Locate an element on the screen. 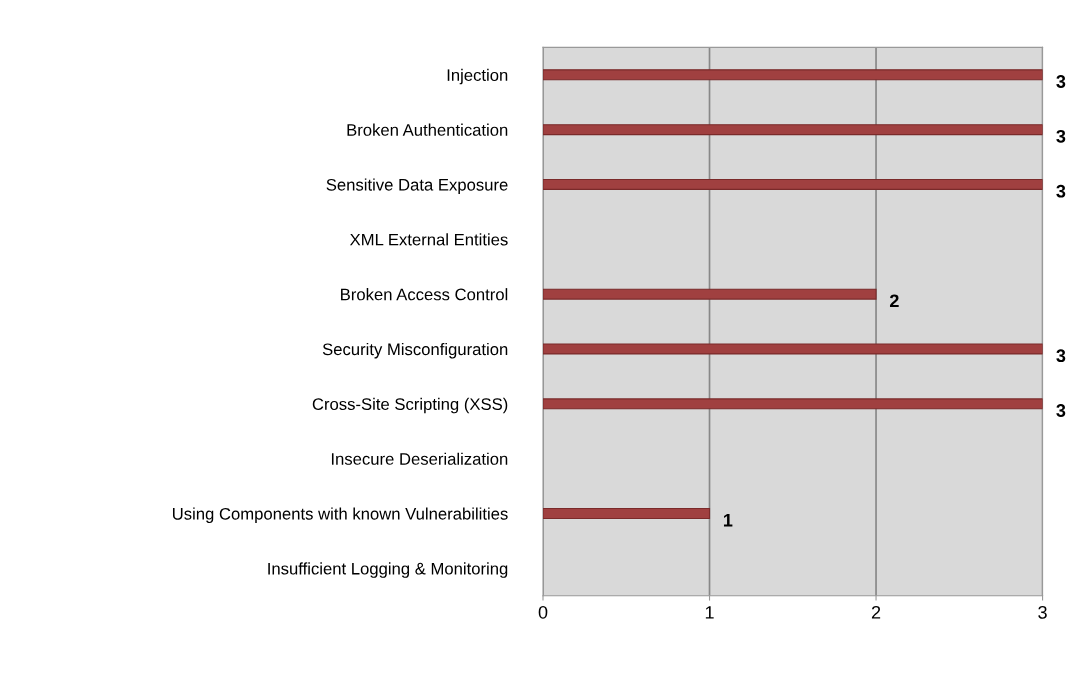  y-tick-label: Insecure Deserialization is located at coordinates (419, 458).